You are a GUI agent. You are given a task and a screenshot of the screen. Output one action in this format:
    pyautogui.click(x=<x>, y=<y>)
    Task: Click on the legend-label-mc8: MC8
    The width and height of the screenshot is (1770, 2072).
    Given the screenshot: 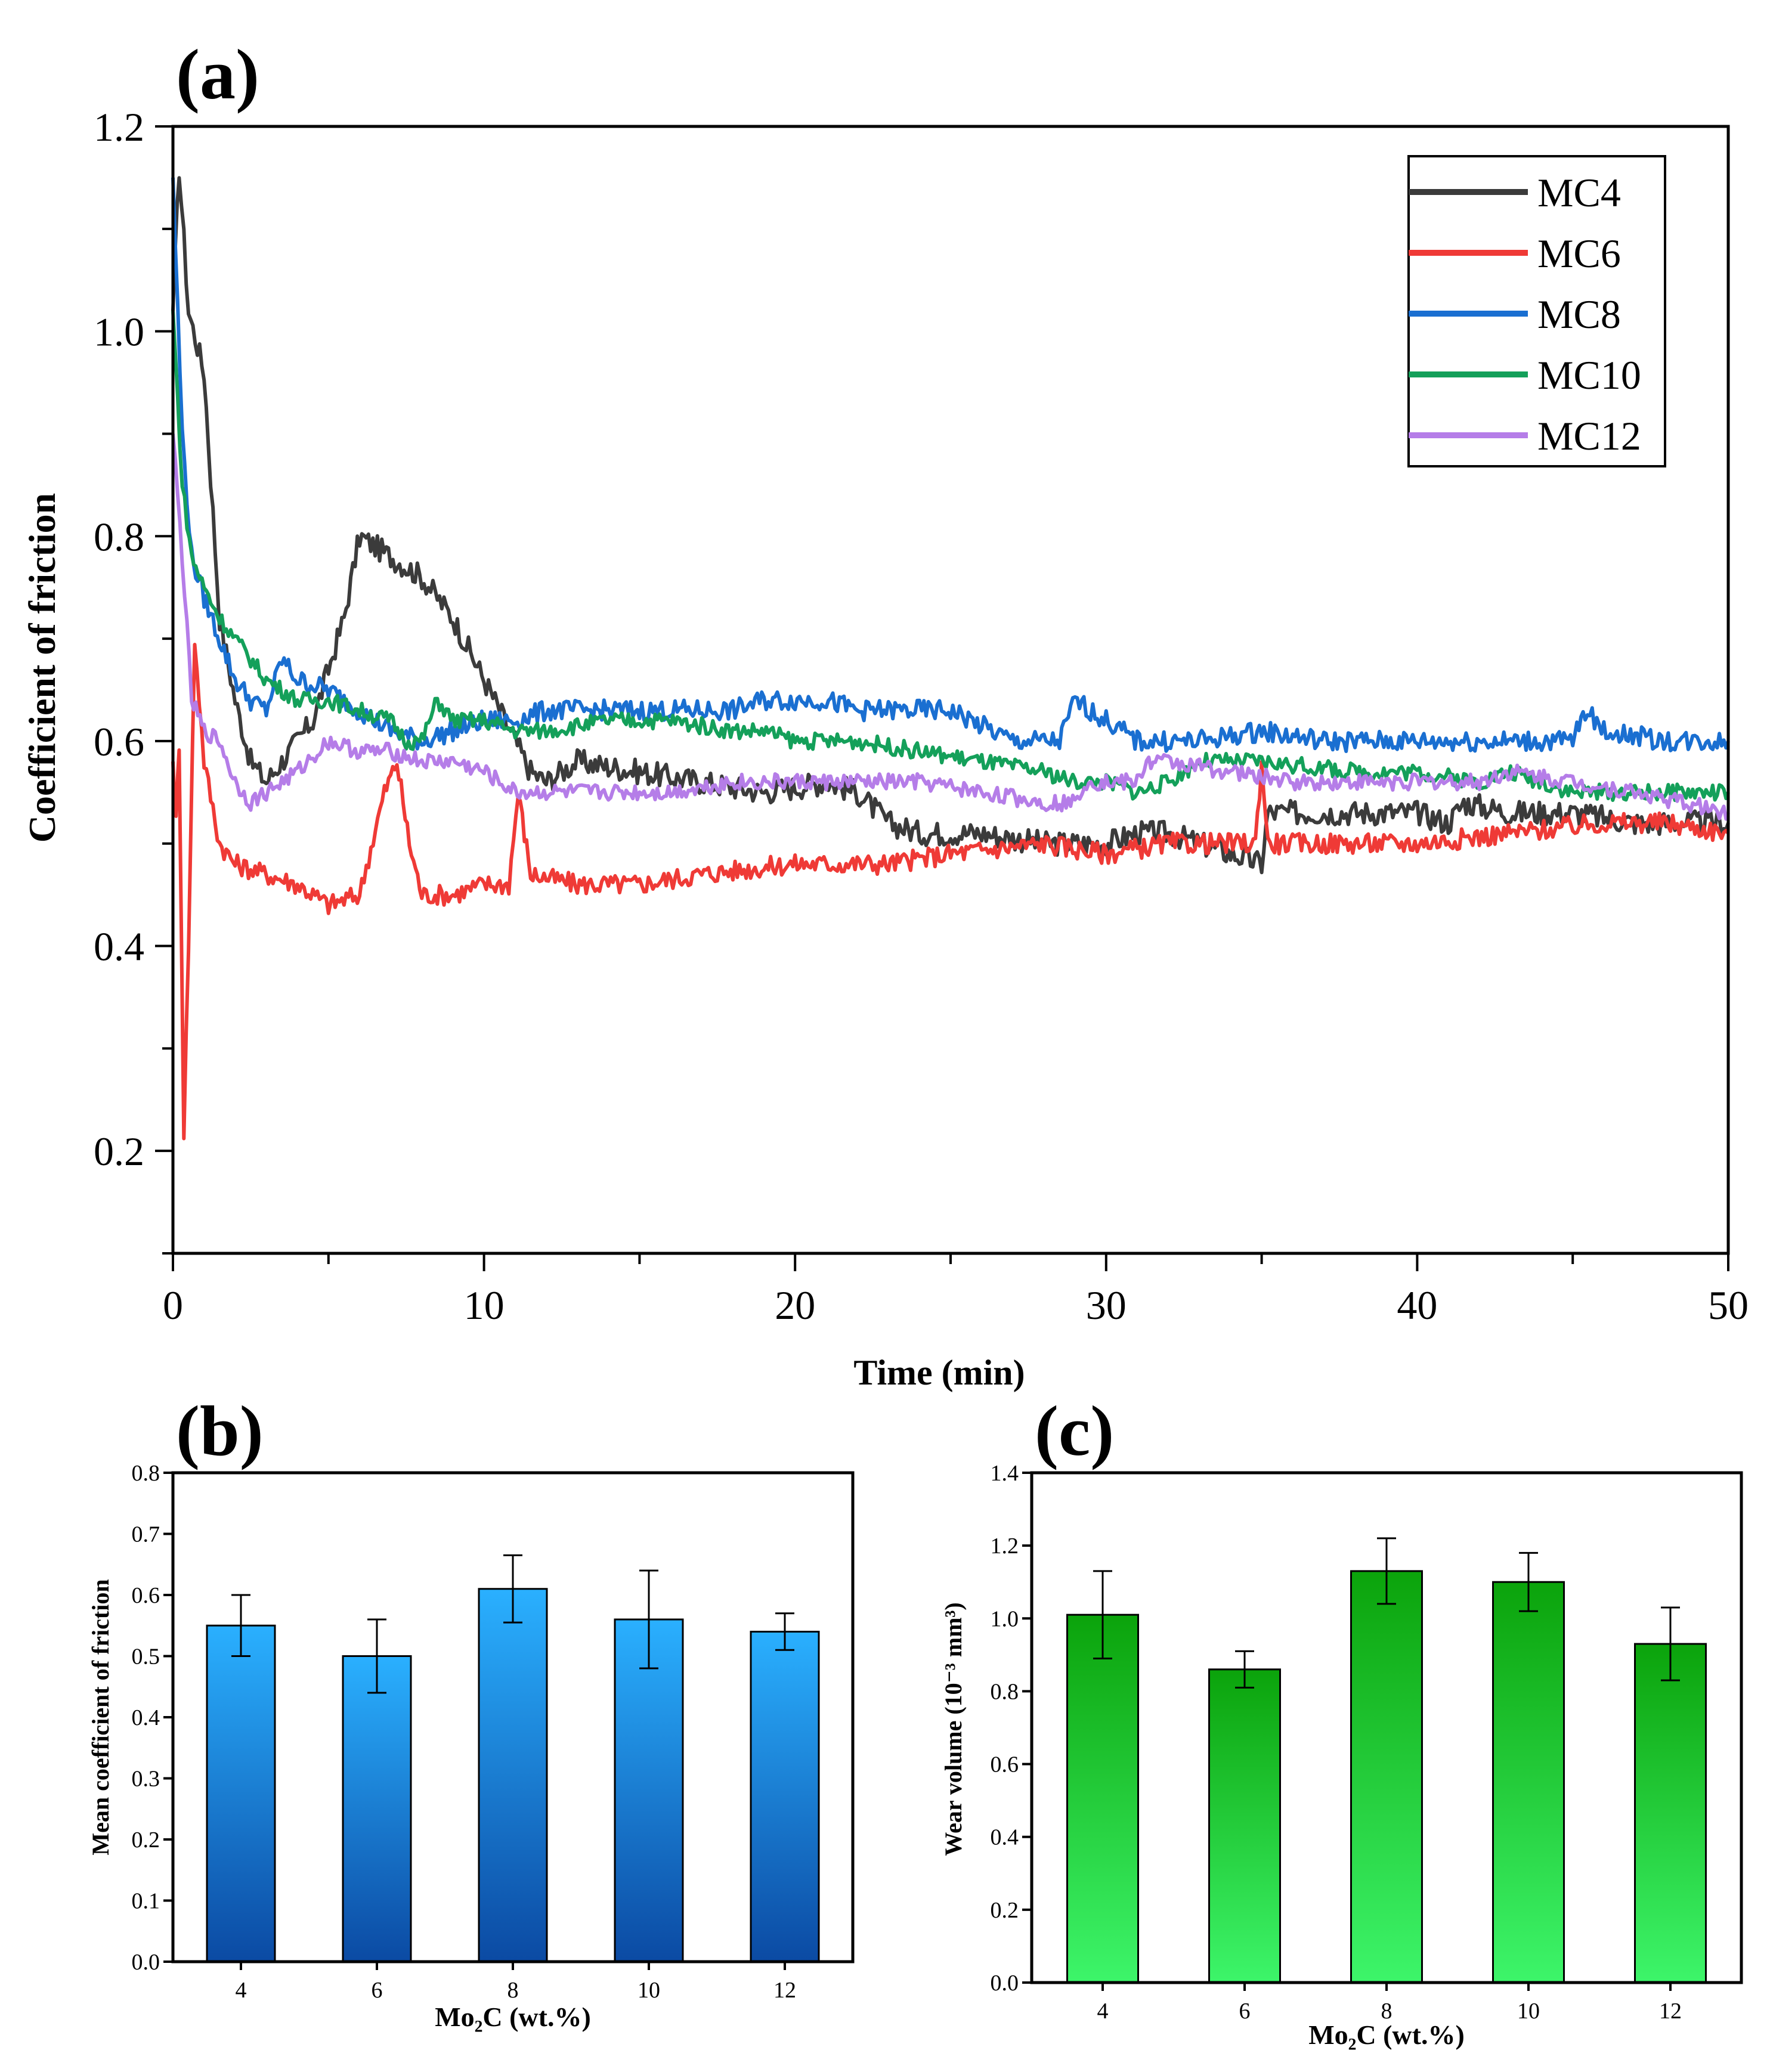 What is the action you would take?
    pyautogui.click(x=1579, y=314)
    